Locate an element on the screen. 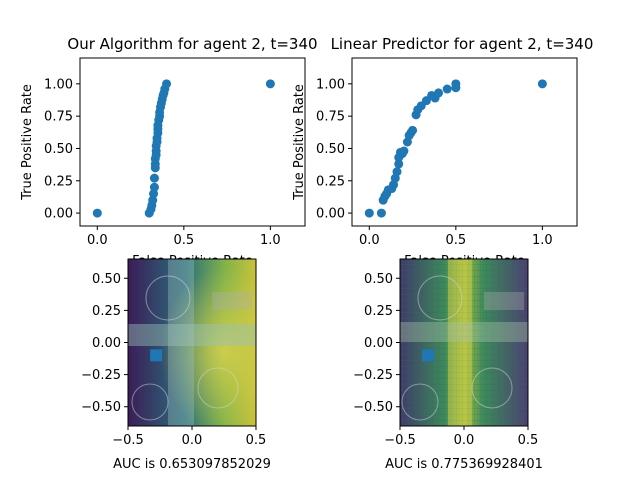 The image size is (640, 480). auc-label: AUC is 0.775369928401 is located at coordinates (464, 464).